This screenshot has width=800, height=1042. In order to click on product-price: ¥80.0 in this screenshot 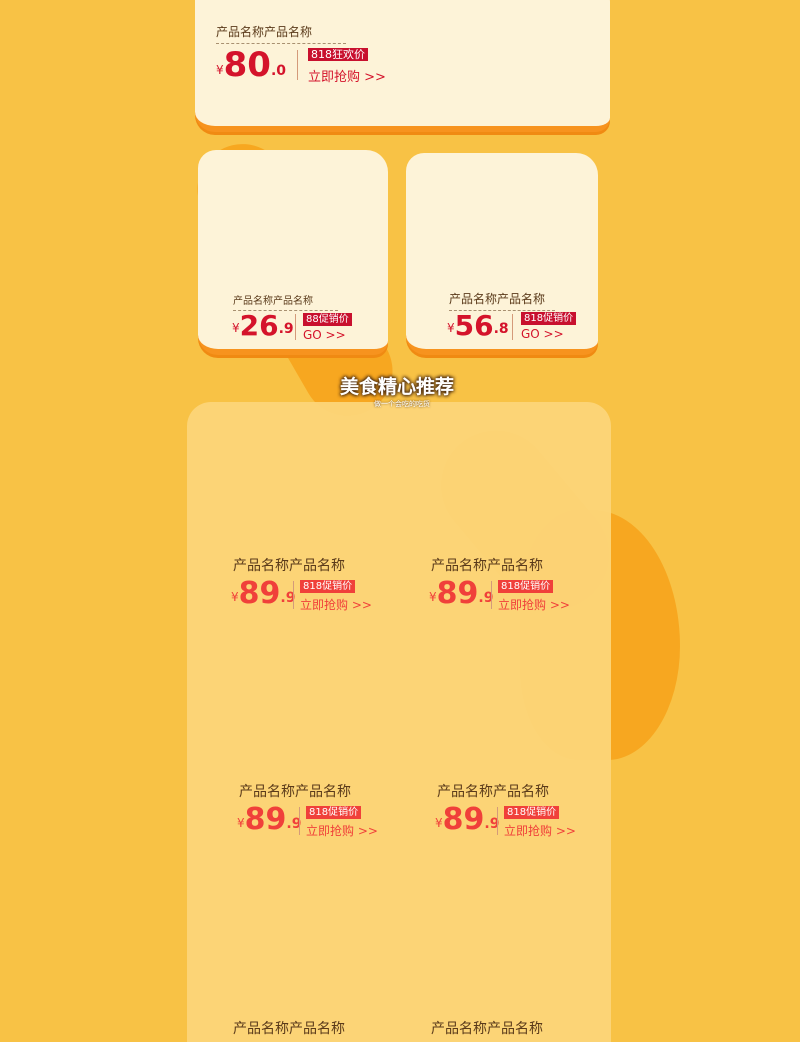, I will do `click(251, 65)`.